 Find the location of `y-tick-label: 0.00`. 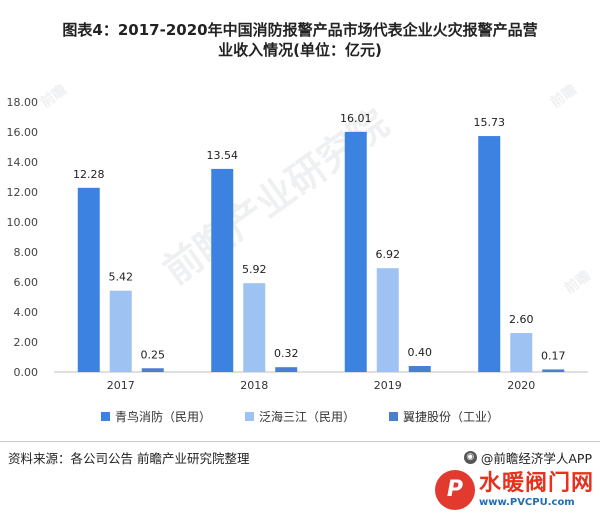

y-tick-label: 0.00 is located at coordinates (26, 372).